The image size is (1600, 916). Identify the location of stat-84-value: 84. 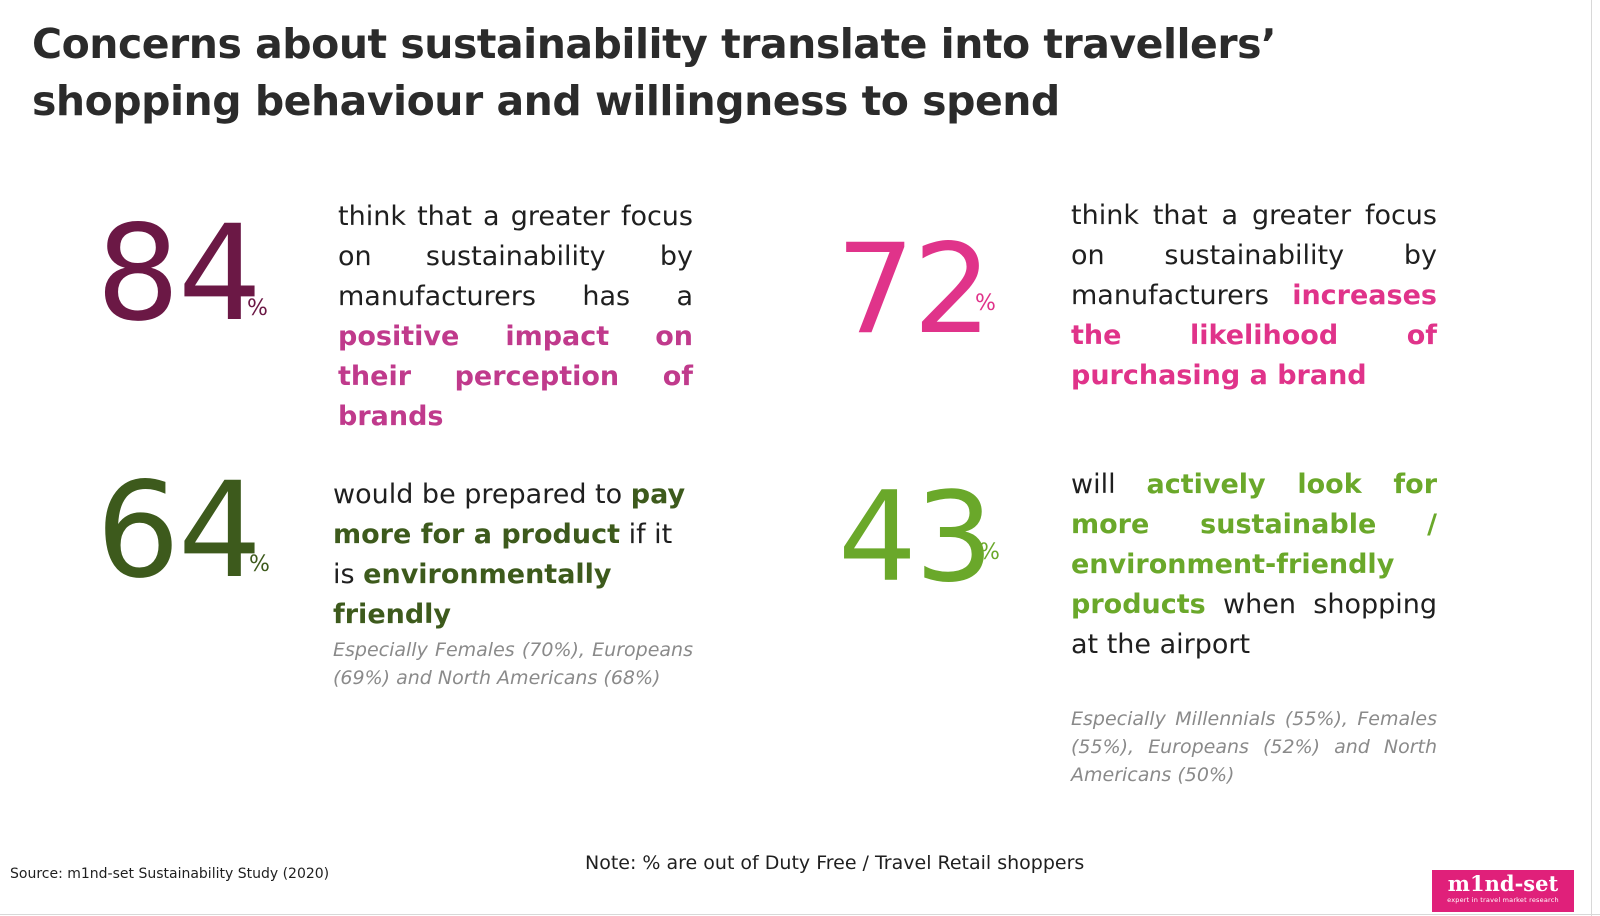
(179, 274).